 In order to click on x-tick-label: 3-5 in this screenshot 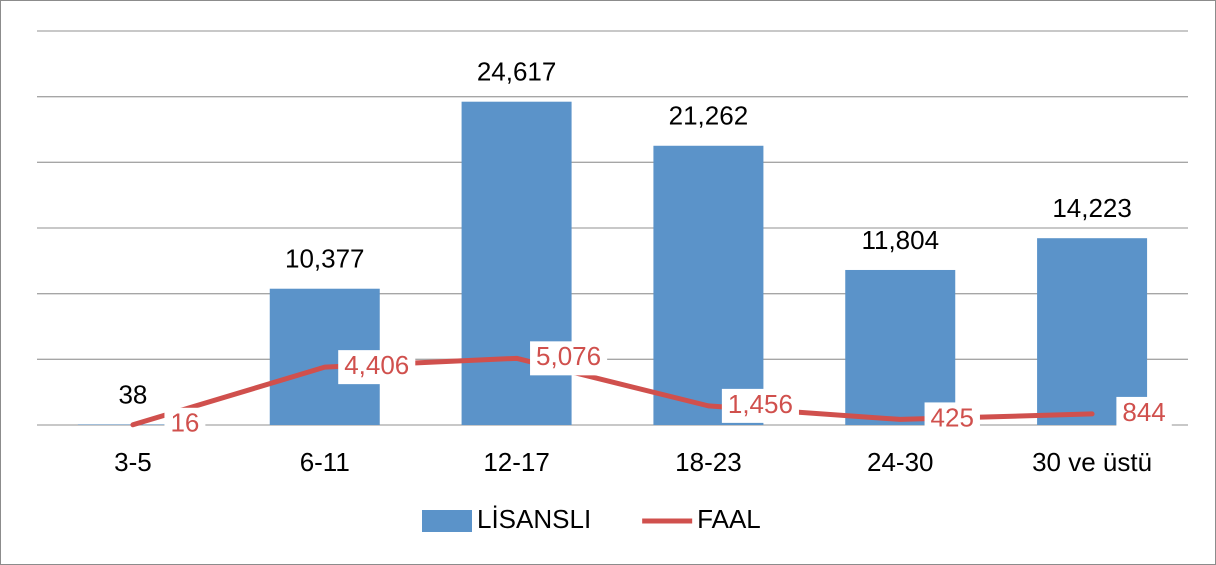, I will do `click(133, 462)`.